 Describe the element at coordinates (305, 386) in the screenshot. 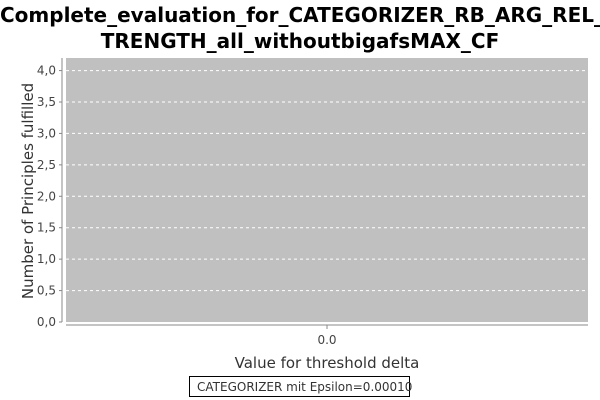

I see `legend-label: CATEGORIZER mit Epsilon=0.00010` at that location.